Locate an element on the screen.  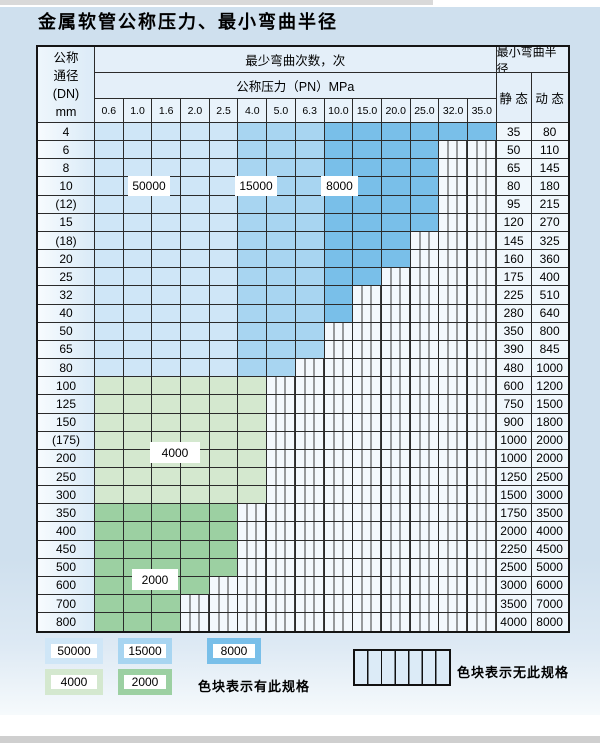
dynamic-radius-value: 4000 is located at coordinates (549, 531).